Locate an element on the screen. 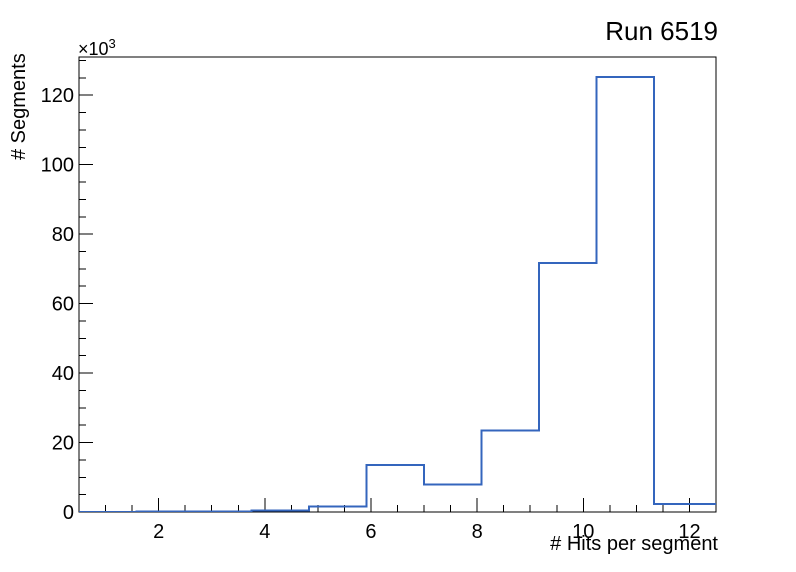 The width and height of the screenshot is (796, 572). plot-title: Run 6519 is located at coordinates (661, 31).